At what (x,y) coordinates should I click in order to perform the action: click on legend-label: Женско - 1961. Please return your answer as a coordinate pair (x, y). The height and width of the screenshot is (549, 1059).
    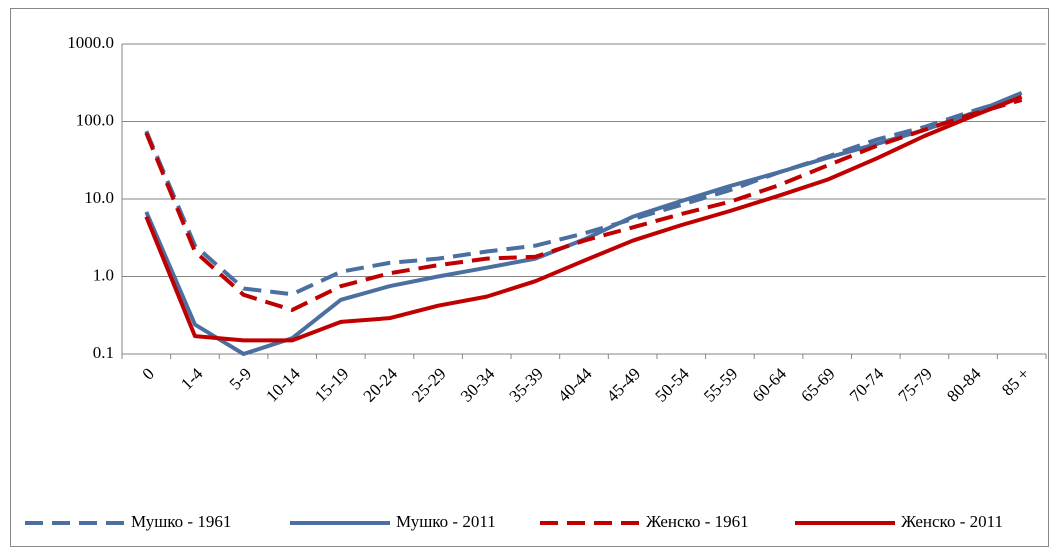
    Looking at the image, I should click on (697, 521).